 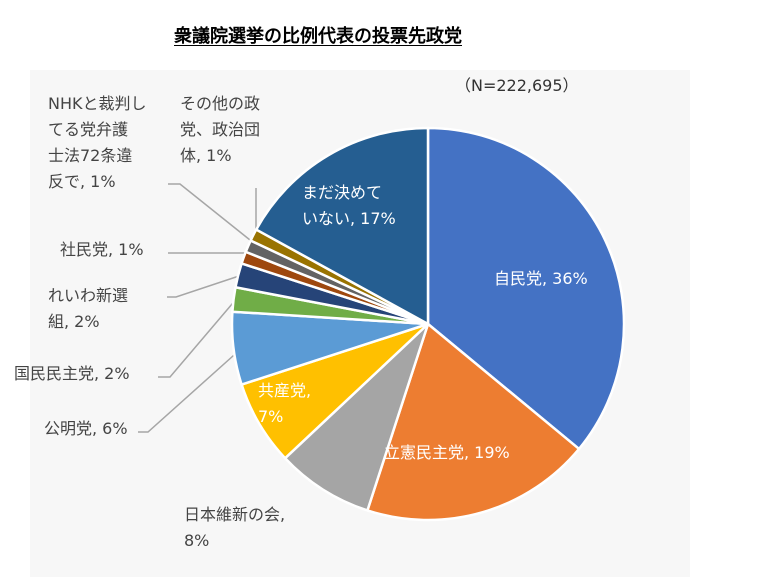 I want to click on slice-label-line: 自民党, 36%, so click(x=541, y=278).